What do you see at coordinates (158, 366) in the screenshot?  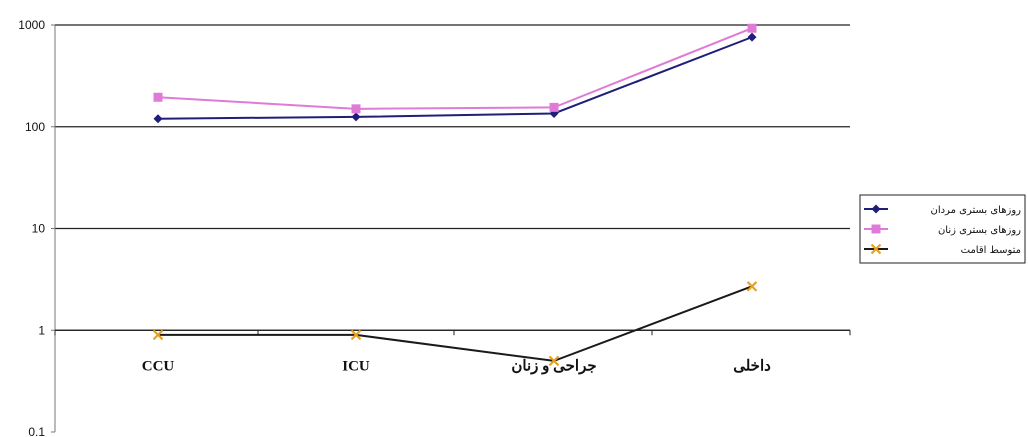 I see `x-category-label: CCU` at bounding box center [158, 366].